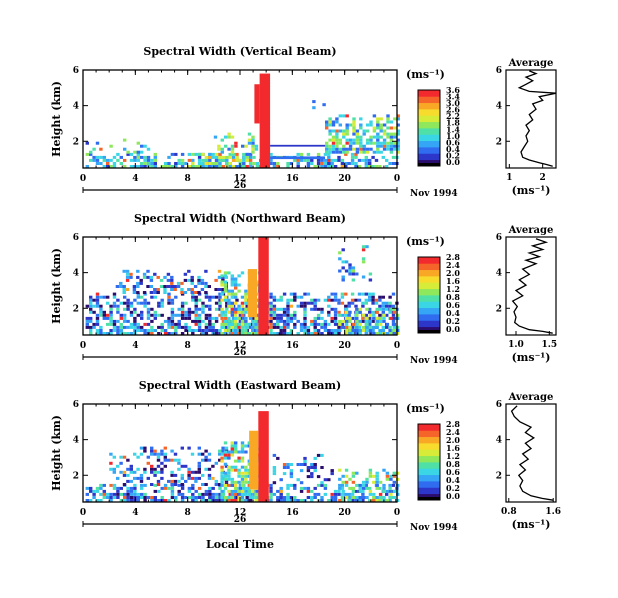 The image size is (618, 598). Describe the element at coordinates (438, 460) in the screenshot. I see `colorbar: 2.82.42.01.61.20.80.60.40.20.0` at that location.